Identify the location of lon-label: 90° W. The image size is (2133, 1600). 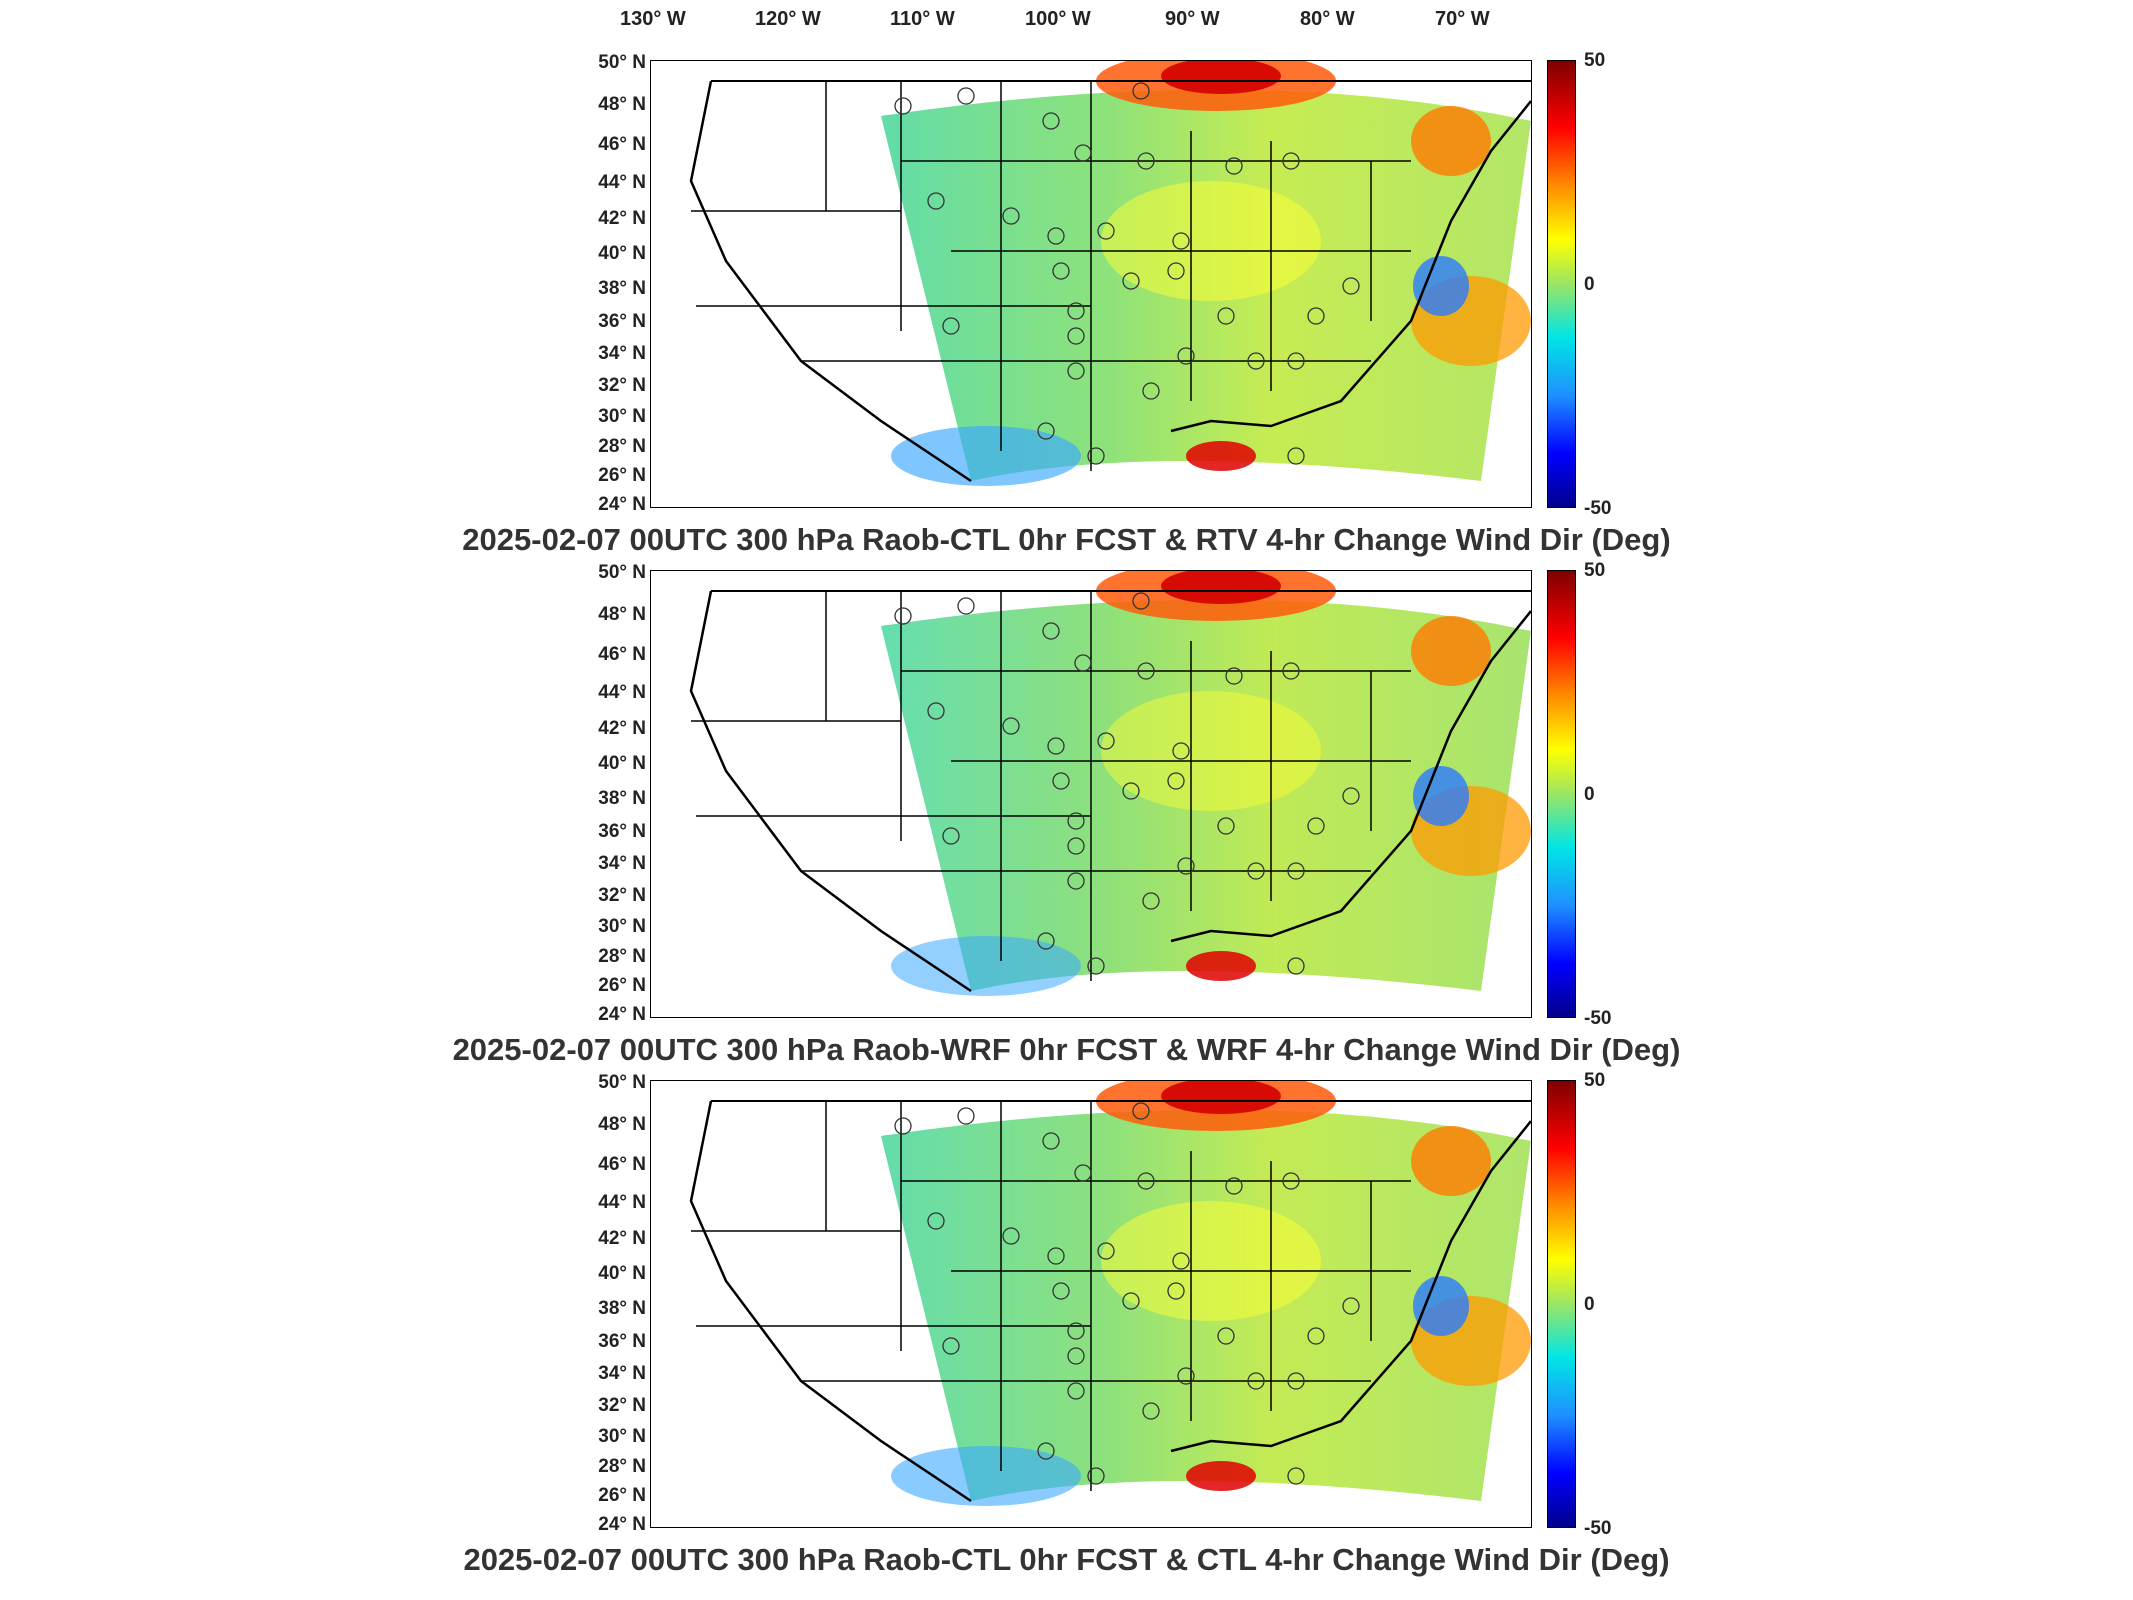
(1192, 19).